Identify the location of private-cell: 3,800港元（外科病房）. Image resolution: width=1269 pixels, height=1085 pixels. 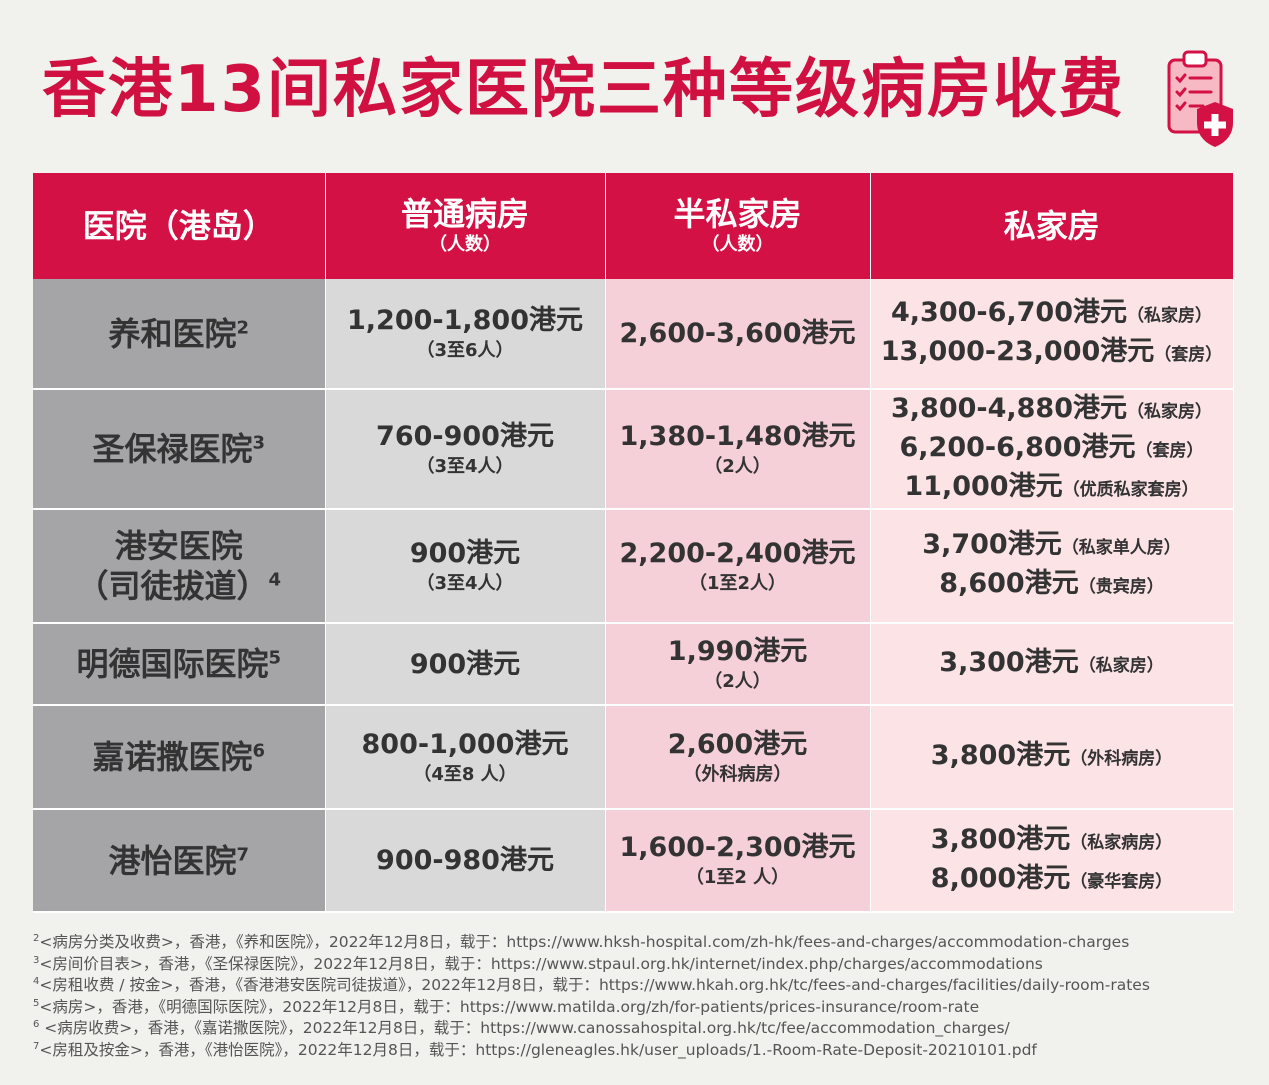
(1052, 757).